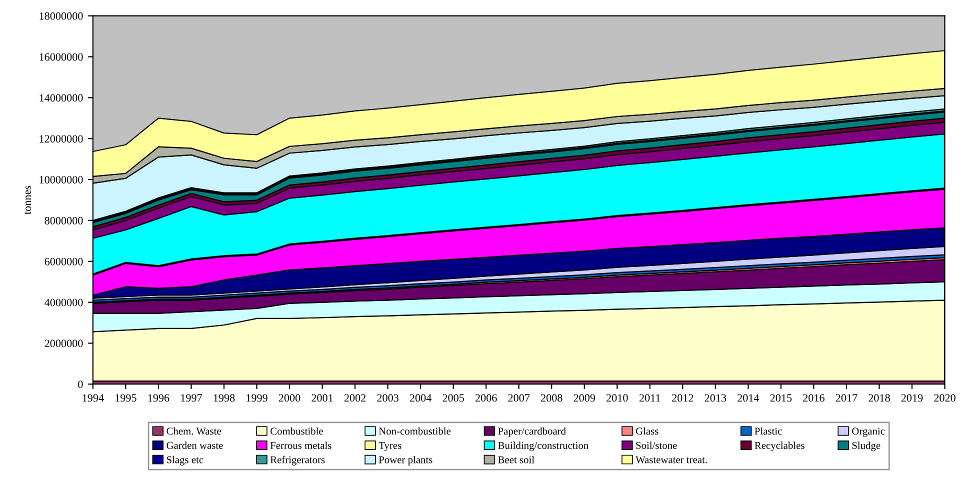 The height and width of the screenshot is (495, 968). What do you see at coordinates (193, 431) in the screenshot?
I see `legend-label: Chem. Waste` at bounding box center [193, 431].